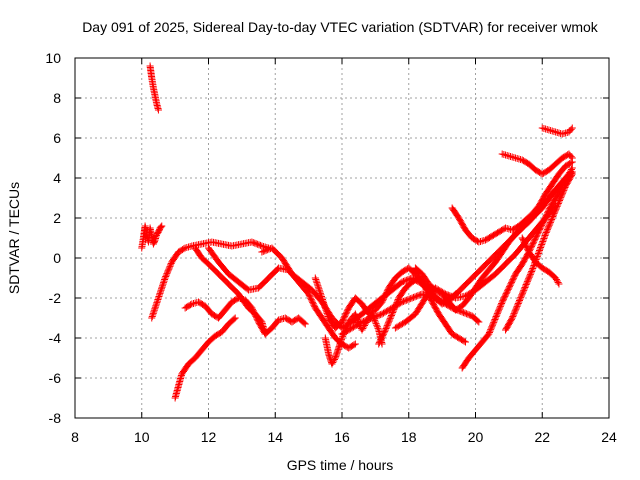  What do you see at coordinates (55, 378) in the screenshot?
I see `y-tick-label: -6` at bounding box center [55, 378].